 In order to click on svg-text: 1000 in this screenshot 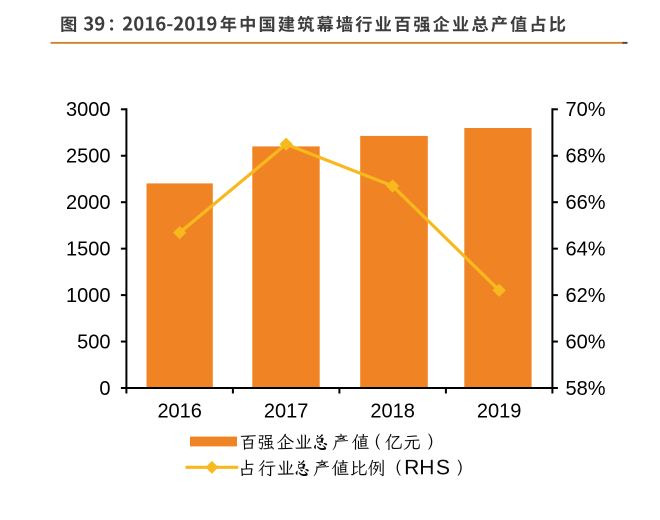, I will do `click(88, 296)`.